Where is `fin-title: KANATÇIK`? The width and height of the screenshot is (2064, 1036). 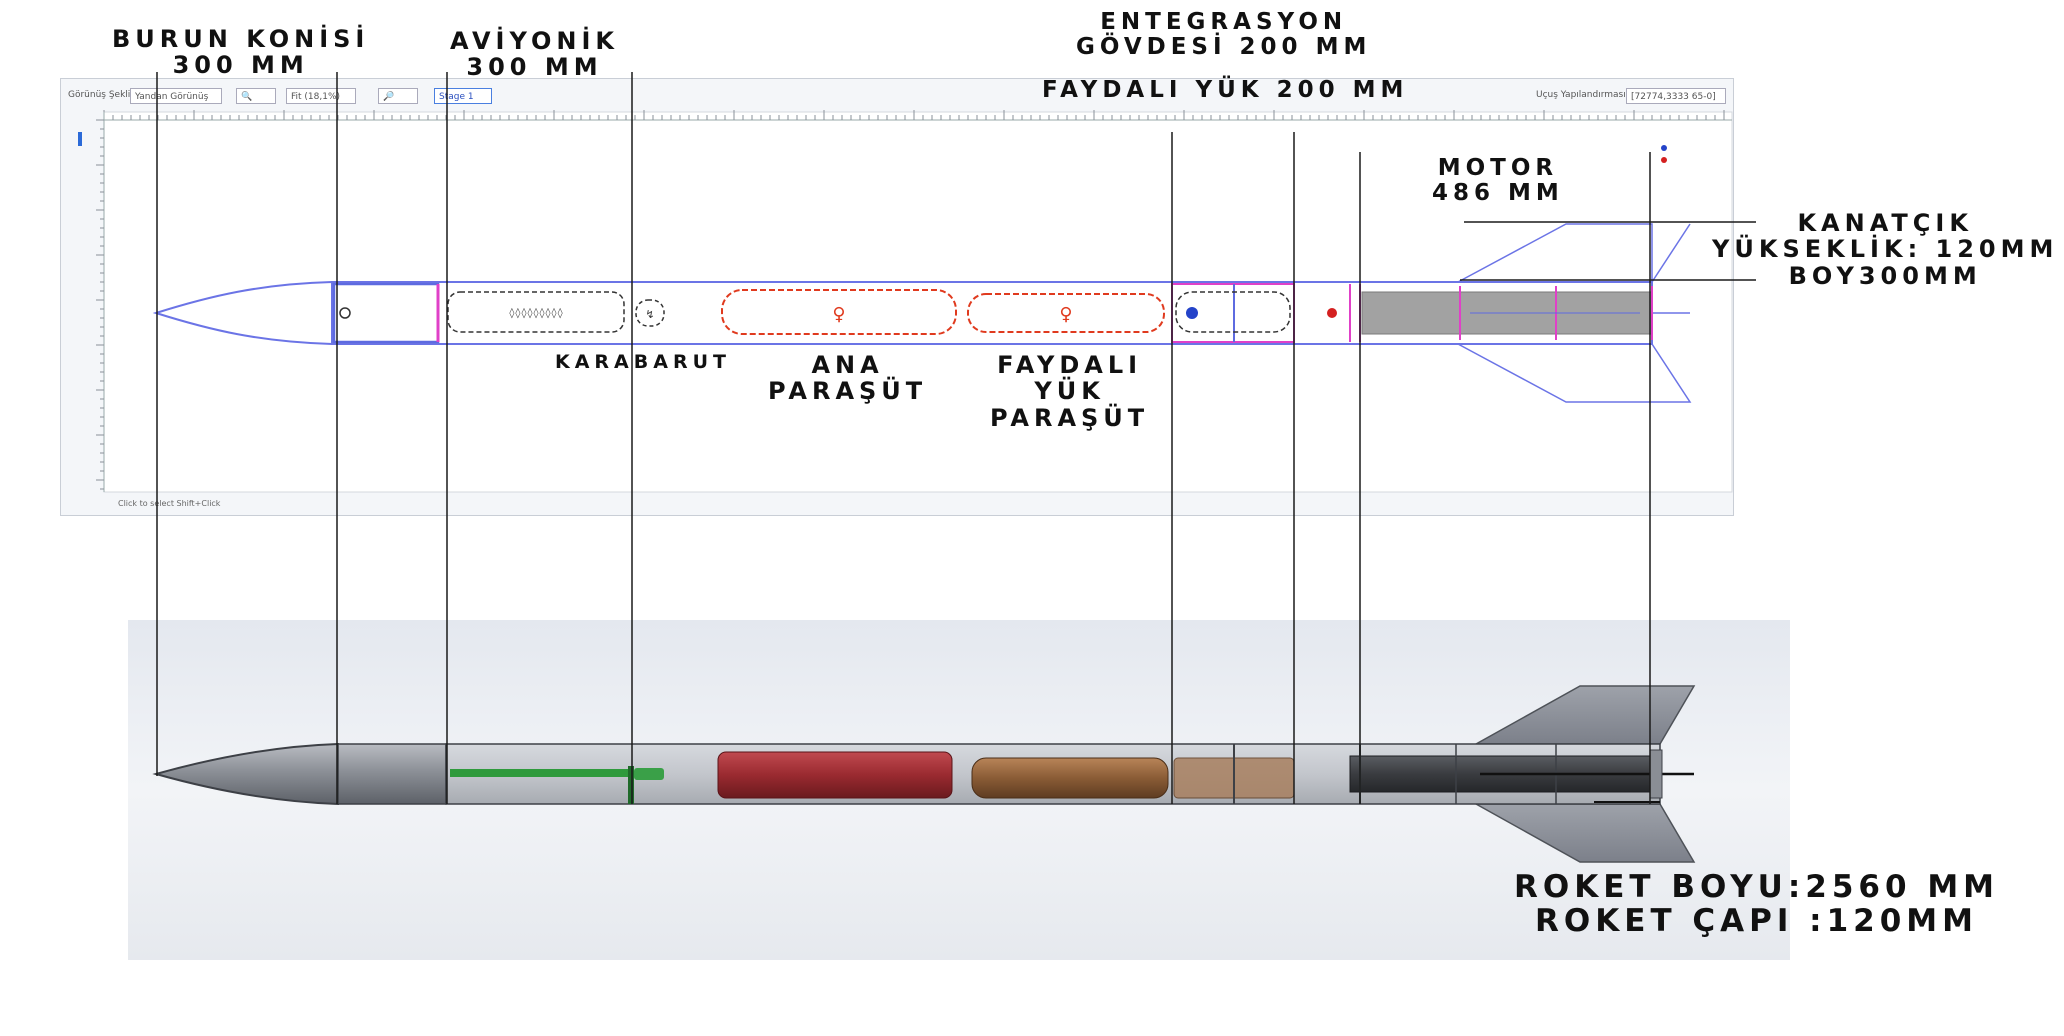
fin-title: KANATÇIK is located at coordinates (1885, 223).